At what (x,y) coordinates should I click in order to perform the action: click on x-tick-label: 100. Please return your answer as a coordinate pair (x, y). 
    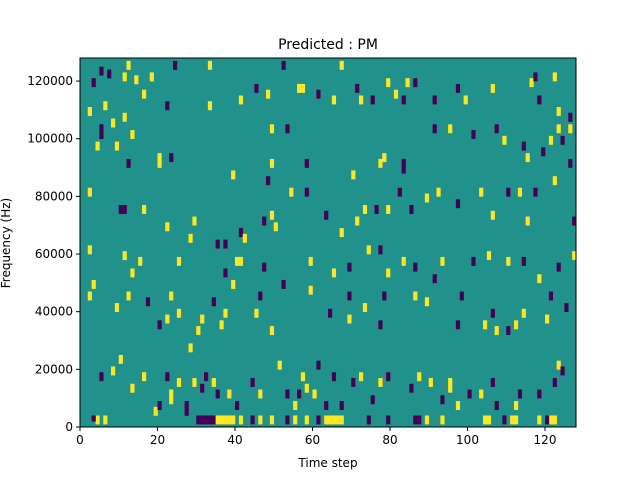
    Looking at the image, I should click on (467, 440).